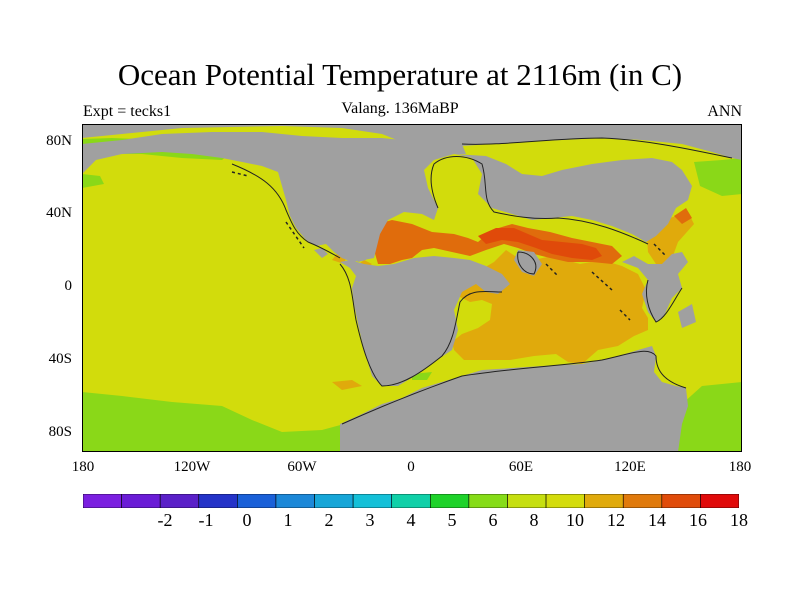 This screenshot has width=800, height=600. I want to click on colorbar-label: 2, so click(329, 520).